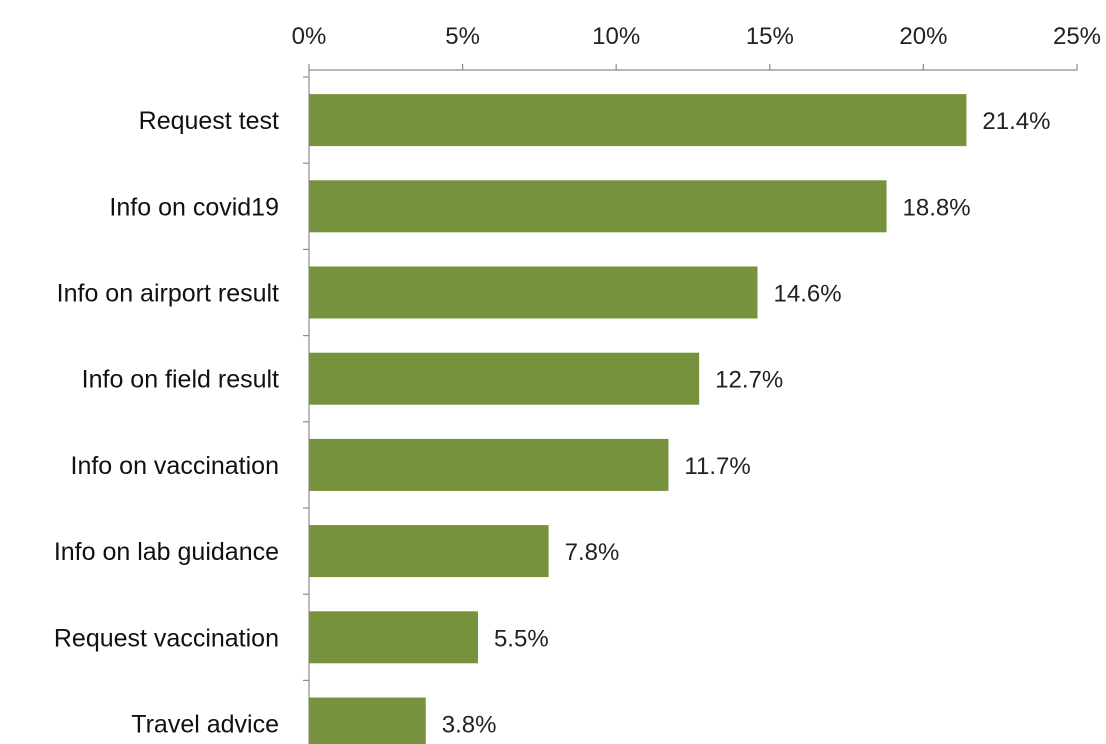 This screenshot has width=1106, height=744. What do you see at coordinates (166, 552) in the screenshot?
I see `category-label: Info on lab guidance` at bounding box center [166, 552].